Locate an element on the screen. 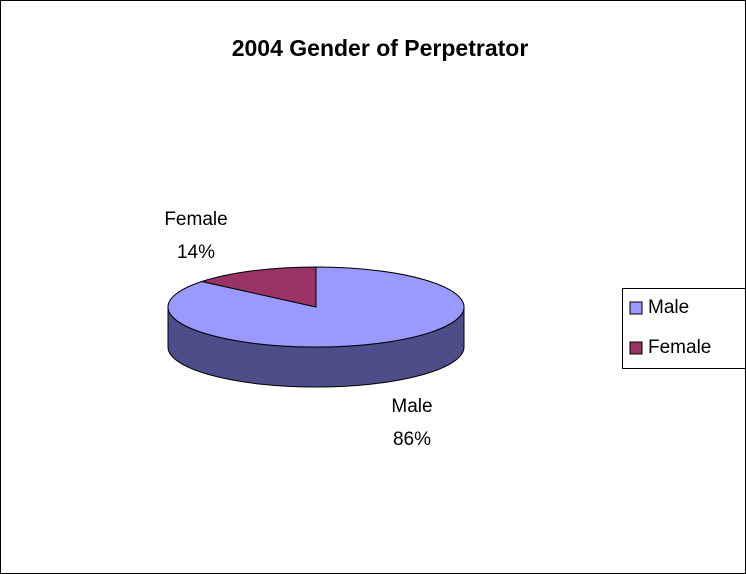 The image size is (746, 574). legend-label: Female is located at coordinates (679, 347).